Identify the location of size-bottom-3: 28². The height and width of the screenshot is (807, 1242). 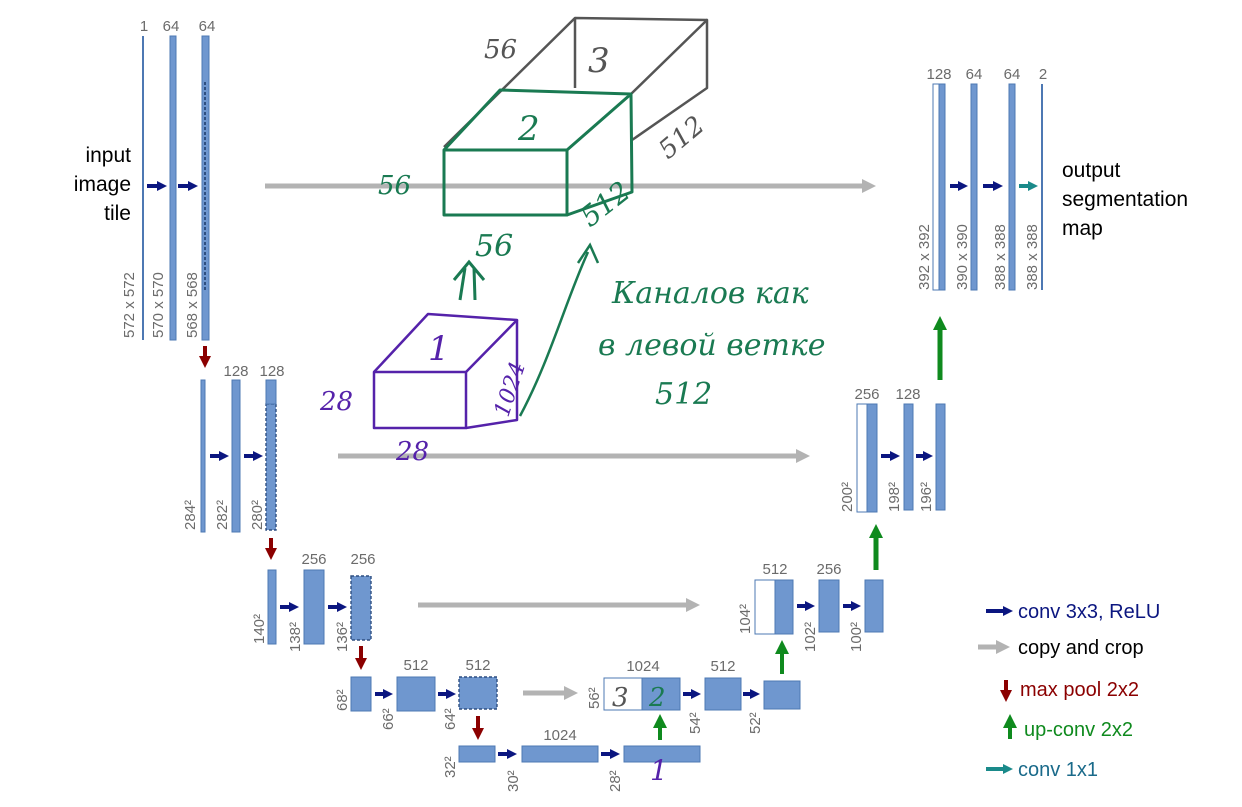
(615, 781).